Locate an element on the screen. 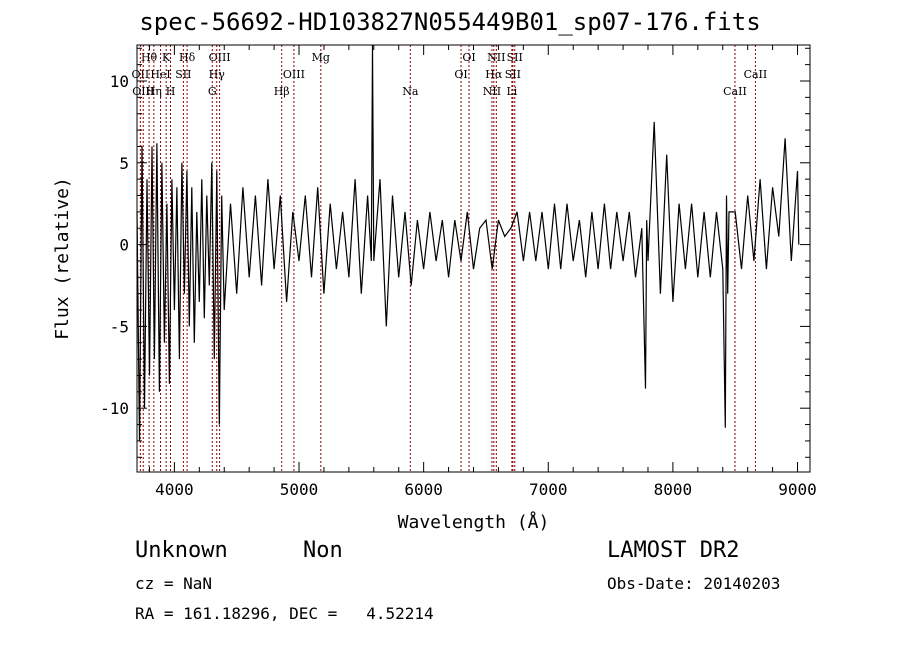  x-tick-label: 6000 is located at coordinates (423, 489).